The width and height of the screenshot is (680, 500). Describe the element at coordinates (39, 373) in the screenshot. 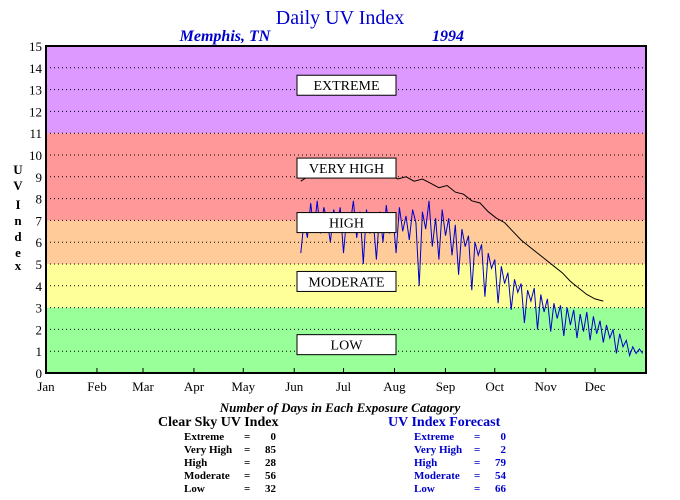

I see `y-tick-label: 0` at that location.